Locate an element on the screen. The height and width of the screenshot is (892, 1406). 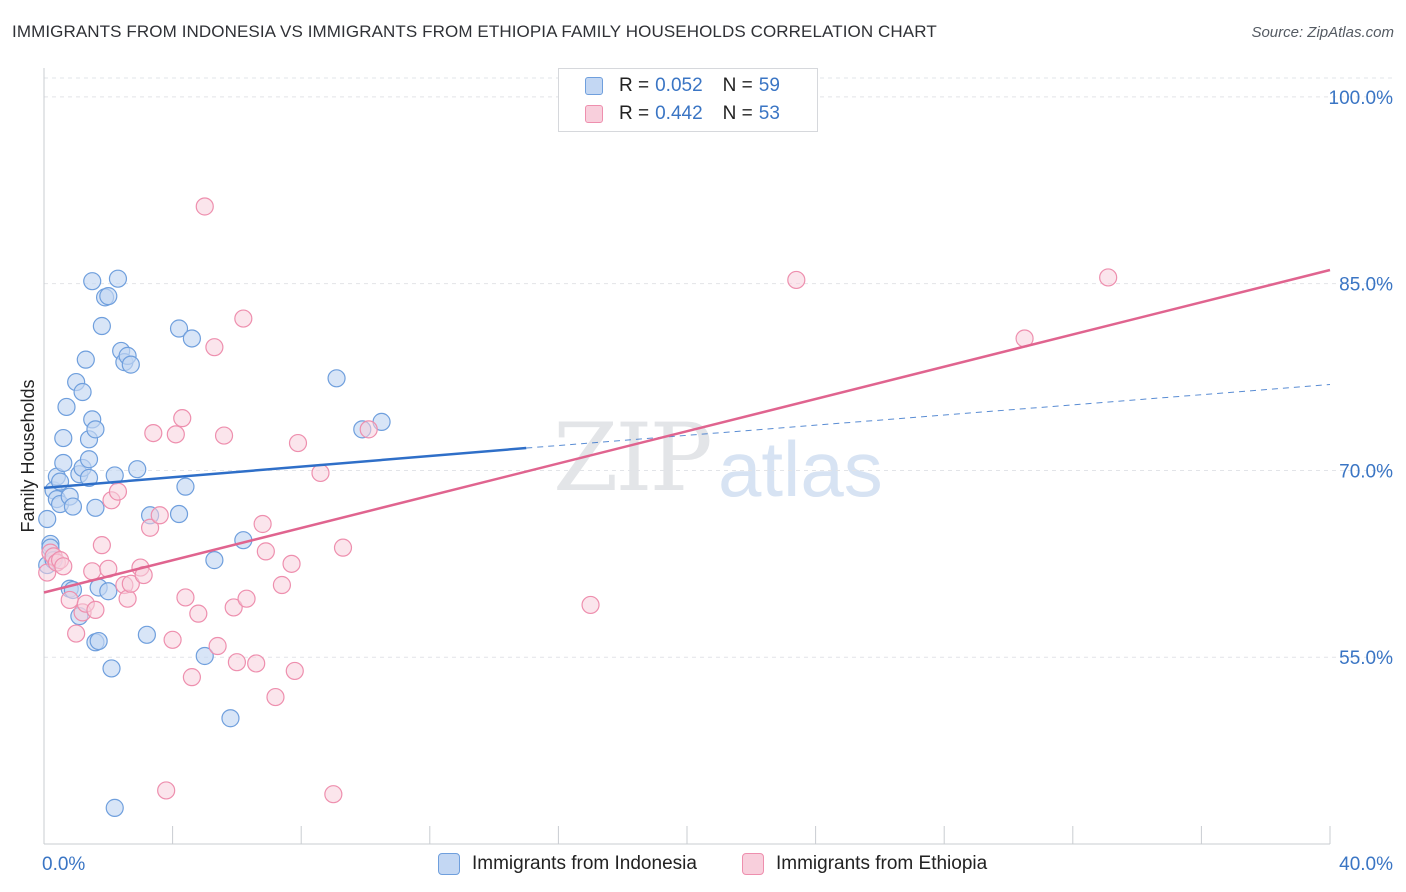
correlation-legend: R = 0.052 N = 59 R = 0.442 N = 53 is located at coordinates (688, 100).